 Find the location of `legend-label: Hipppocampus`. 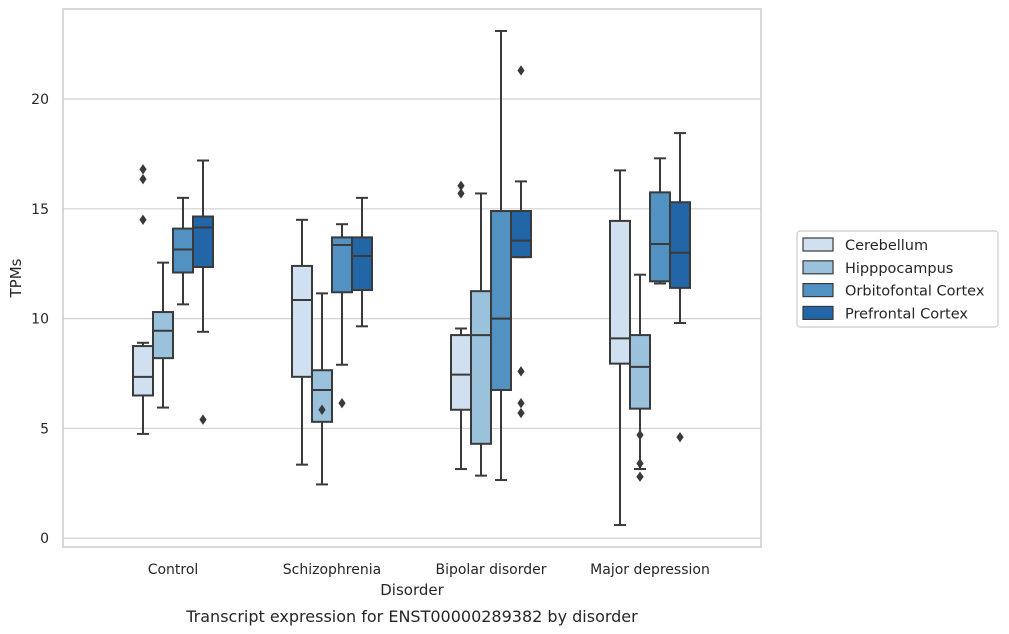

legend-label: Hipppocampus is located at coordinates (899, 269).